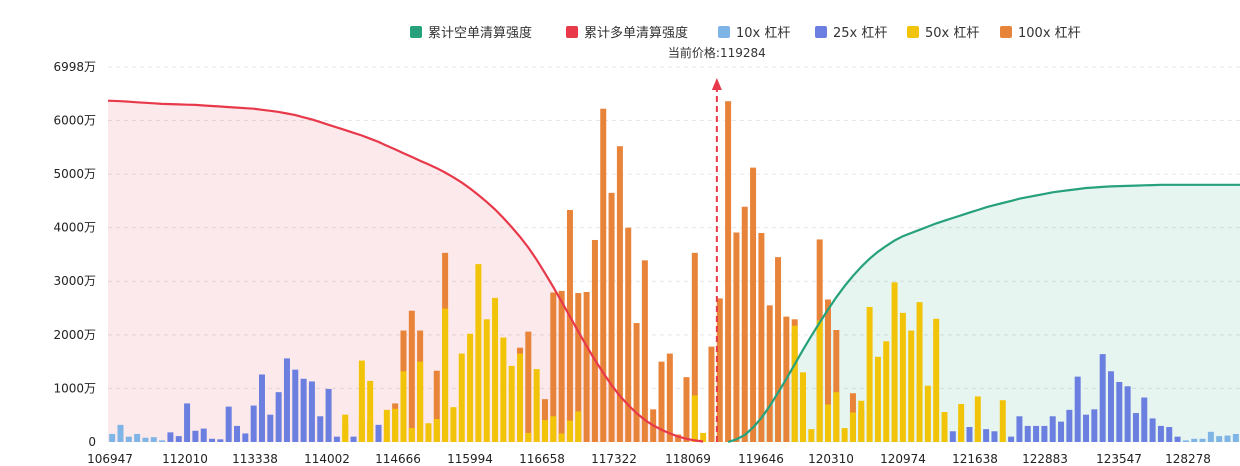 Image resolution: width=1240 pixels, height=466 pixels. I want to click on bar-46-lev50, so click(495, 369).